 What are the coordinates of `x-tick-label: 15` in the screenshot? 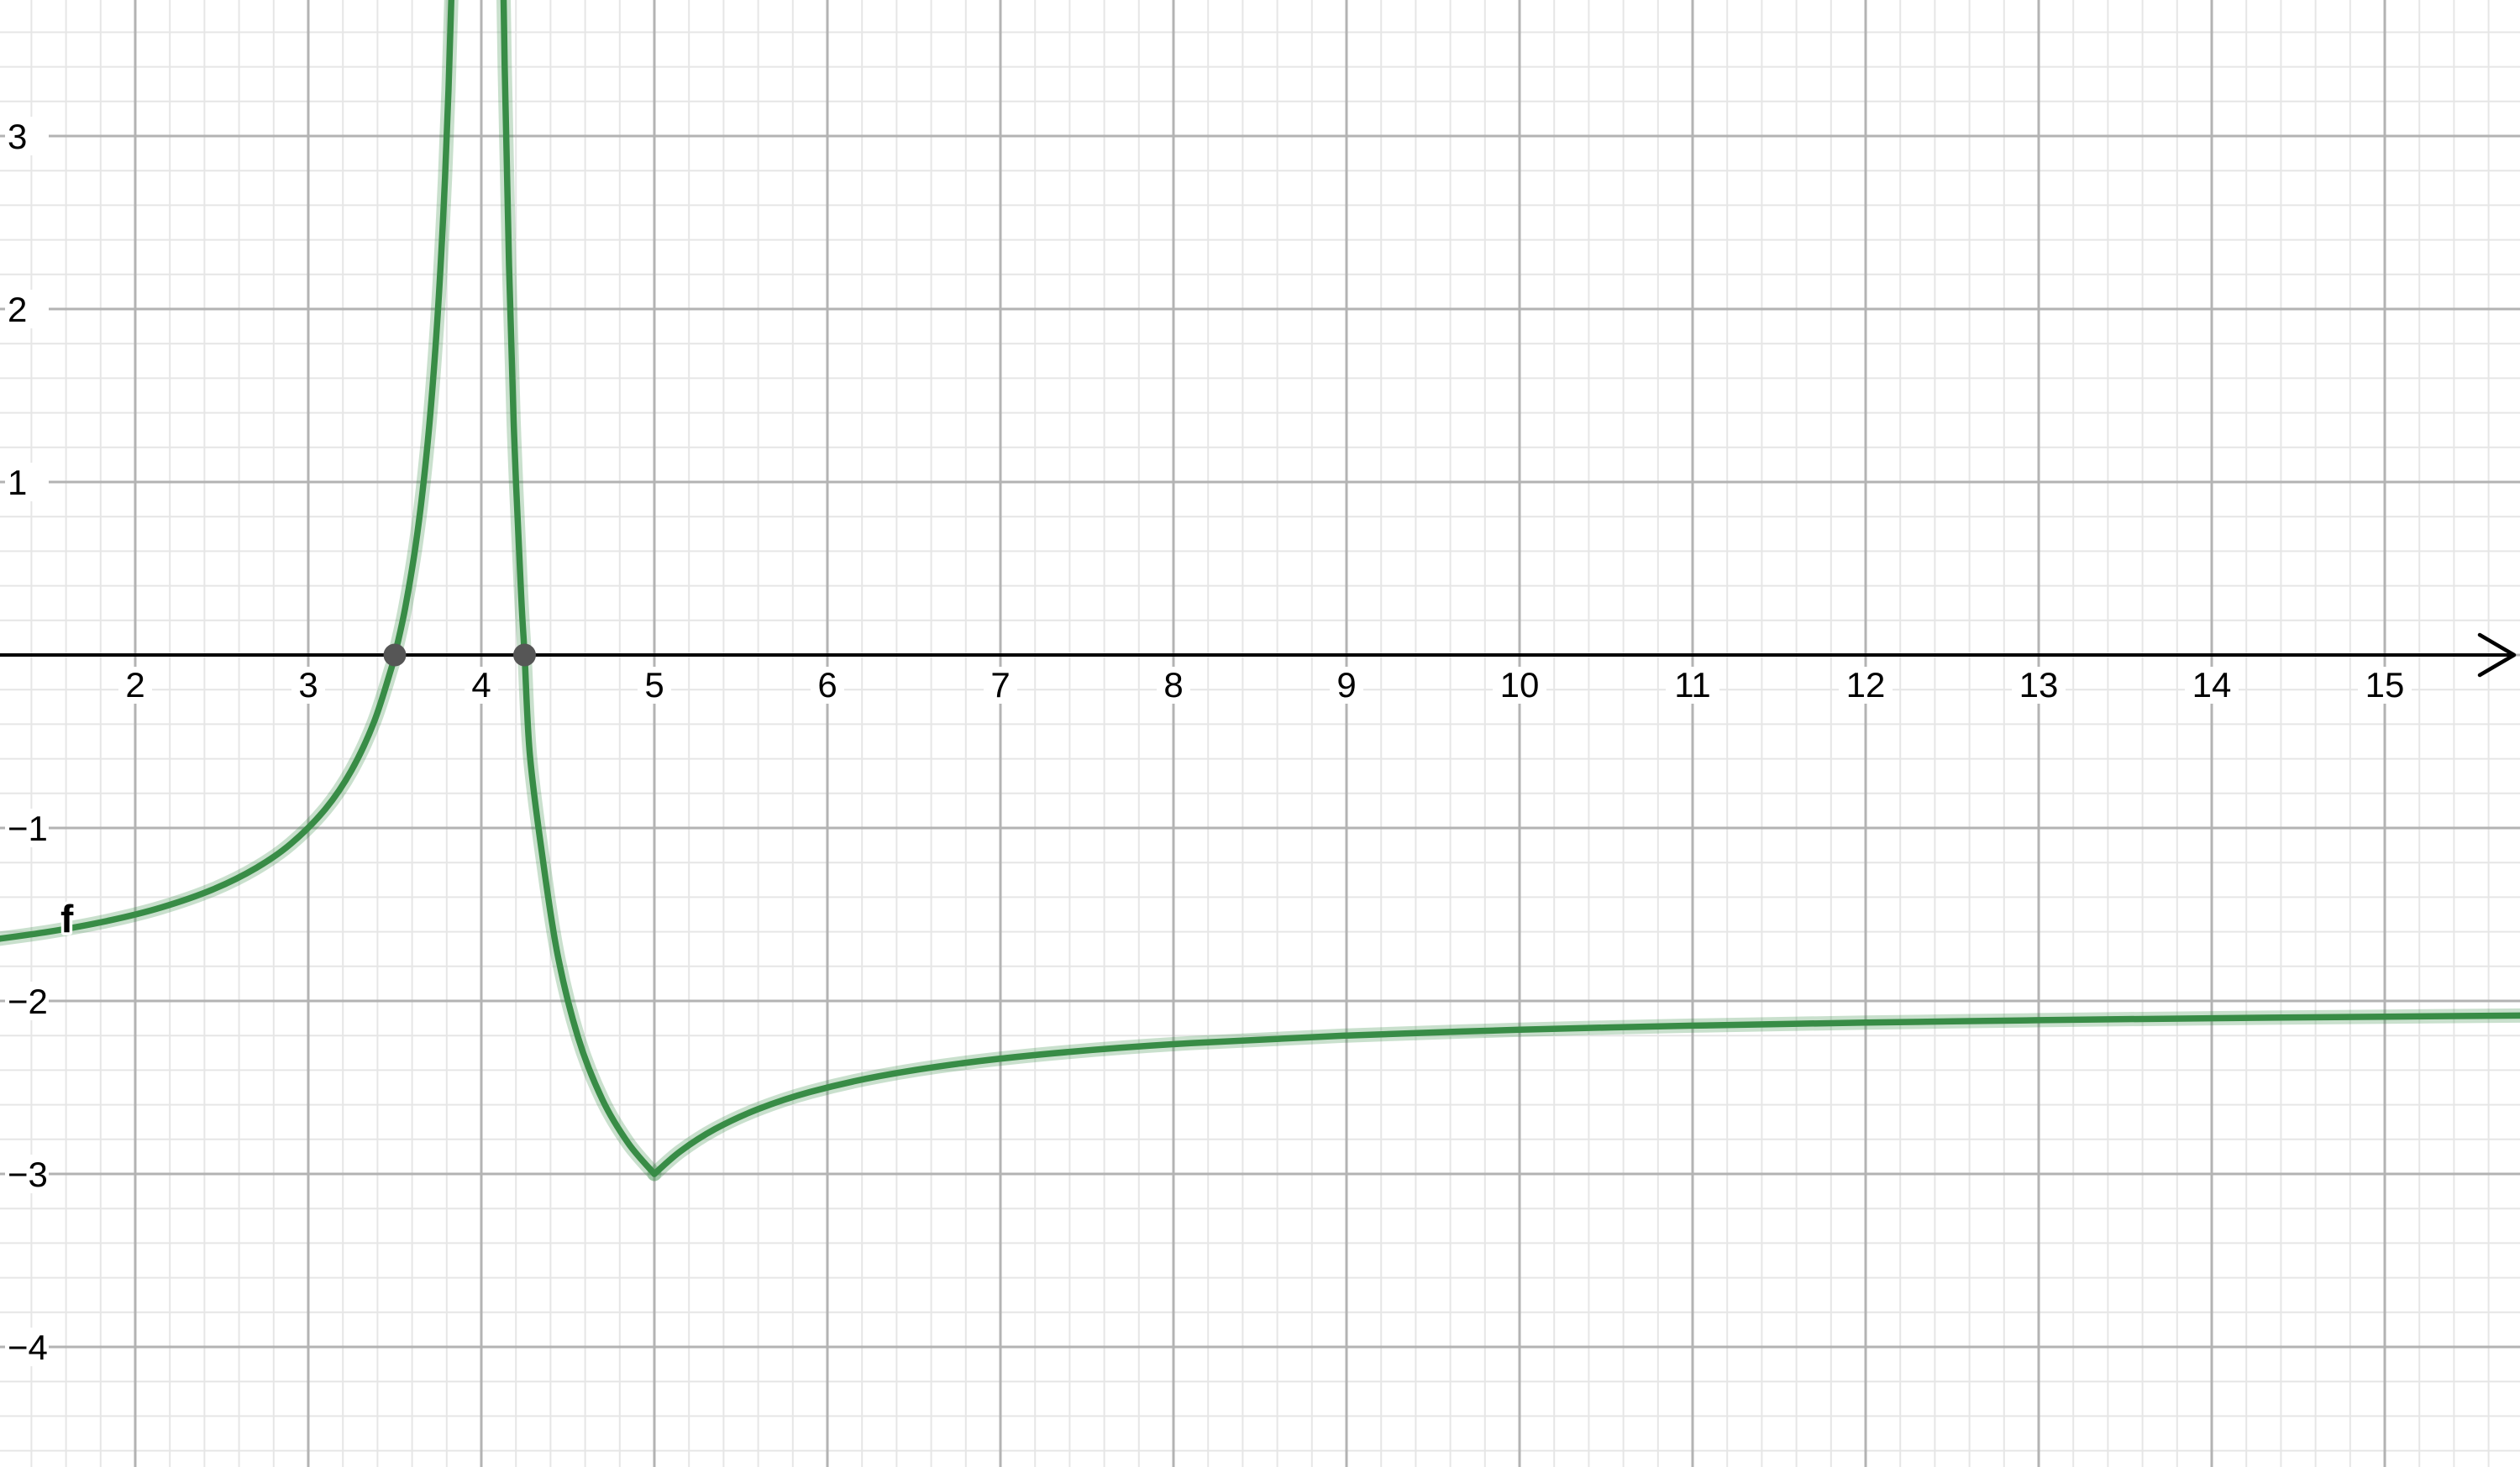 It's located at (2385, 685).